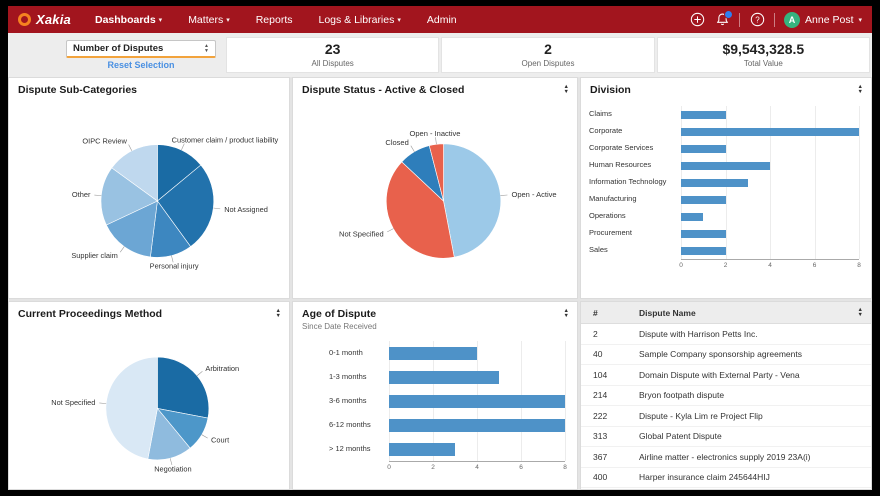  What do you see at coordinates (78, 90) in the screenshot?
I see `panel-title: Dispute Sub-Categories` at bounding box center [78, 90].